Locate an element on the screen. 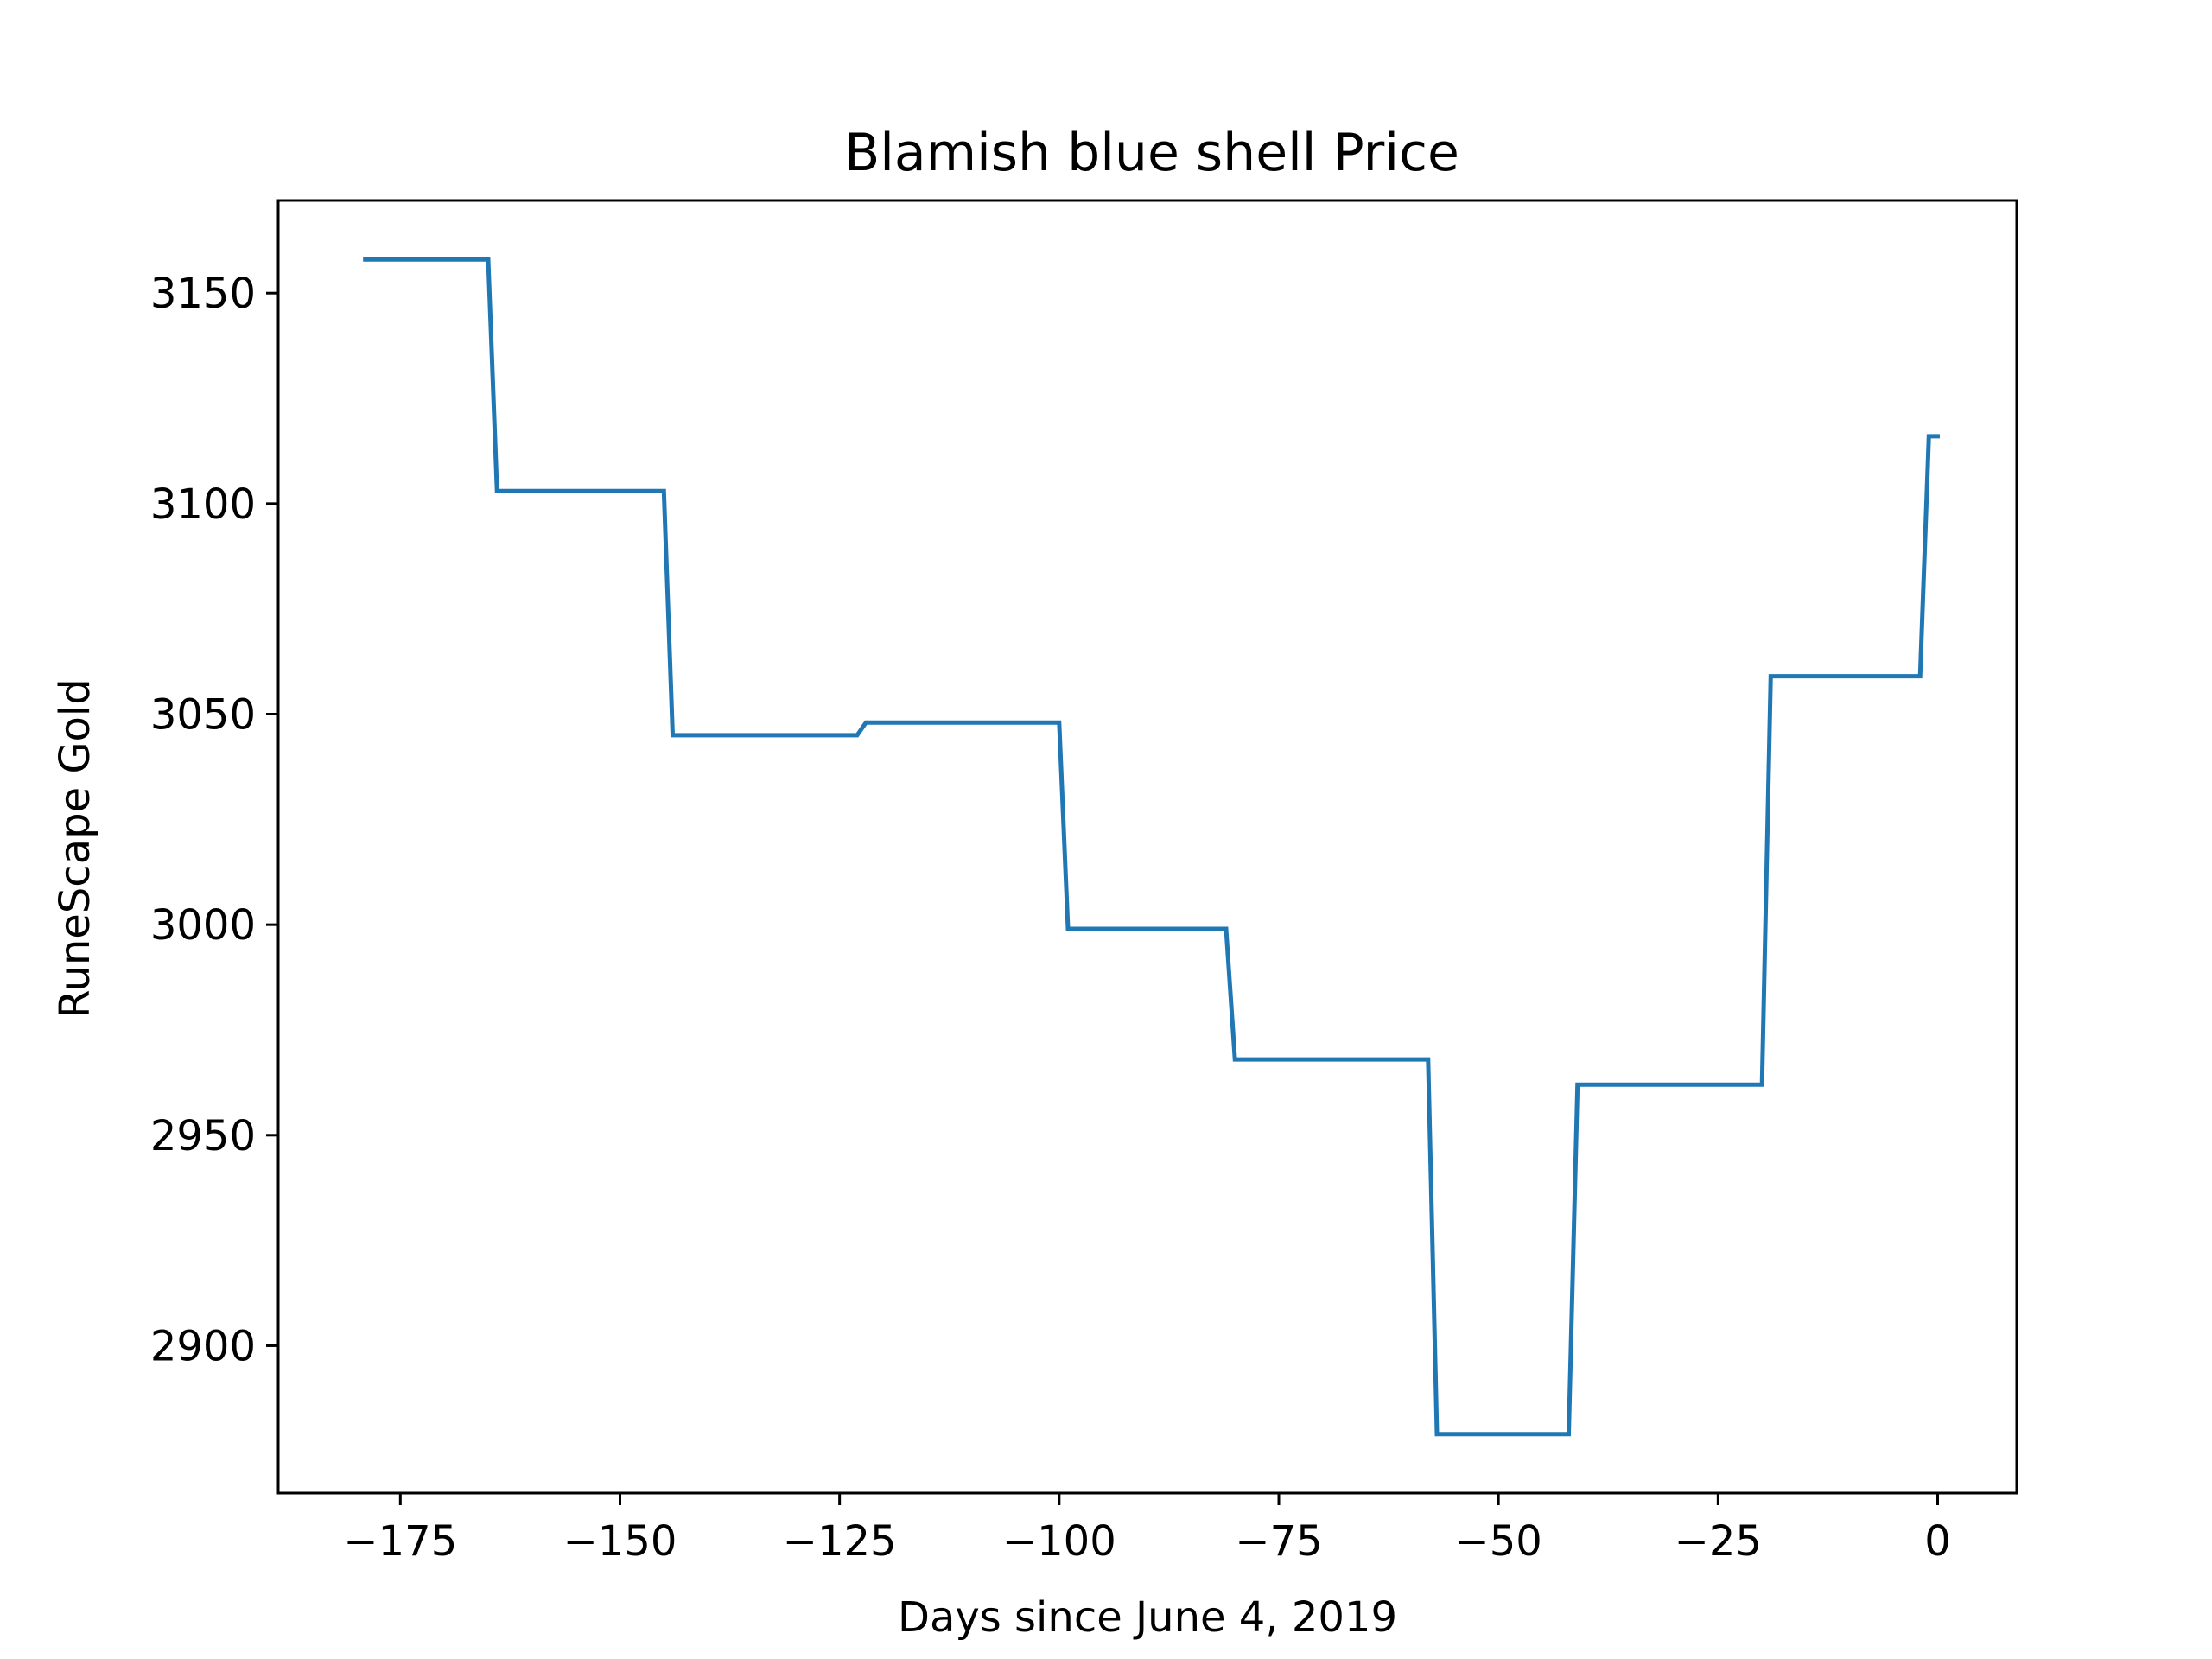 The image size is (2212, 1659). x-tick-label: −150 is located at coordinates (620, 1541).